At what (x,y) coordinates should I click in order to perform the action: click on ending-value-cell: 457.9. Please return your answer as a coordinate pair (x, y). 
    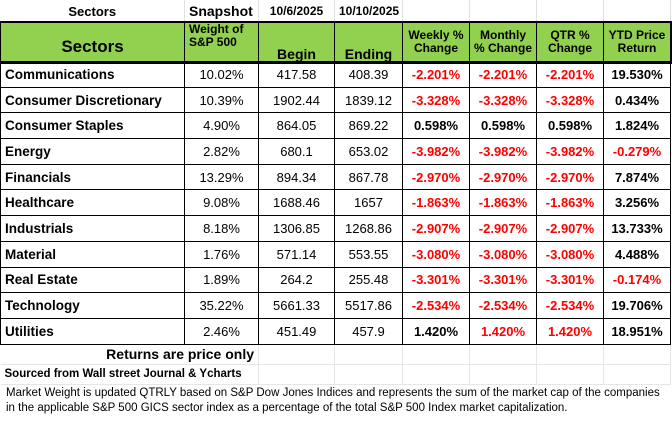
    Looking at the image, I should click on (368, 331).